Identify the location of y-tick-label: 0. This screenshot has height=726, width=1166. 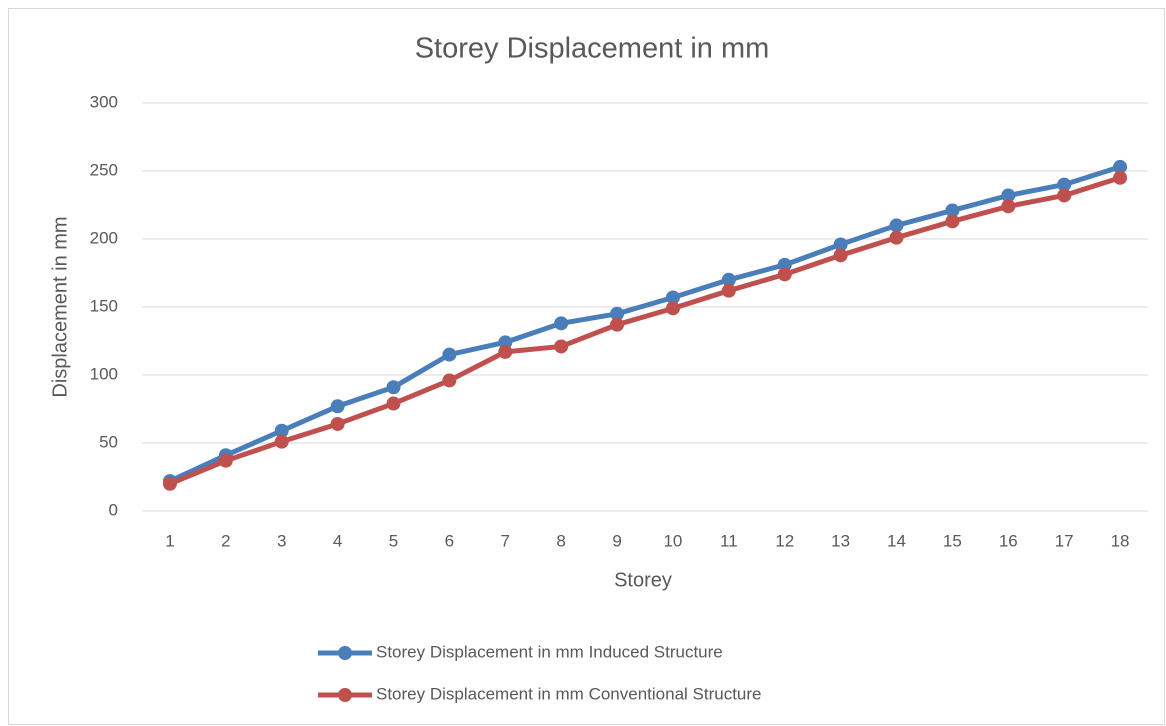
(113, 509).